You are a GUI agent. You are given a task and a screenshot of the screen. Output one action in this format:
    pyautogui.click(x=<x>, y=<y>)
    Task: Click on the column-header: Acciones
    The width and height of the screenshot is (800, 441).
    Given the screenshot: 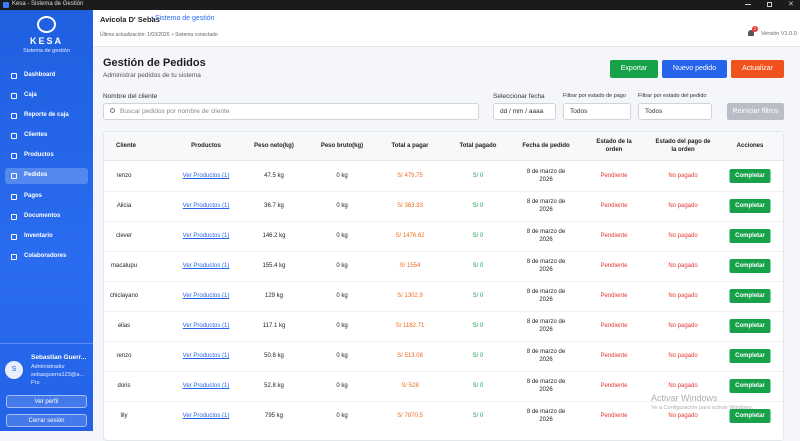 What is the action you would take?
    pyautogui.click(x=750, y=146)
    